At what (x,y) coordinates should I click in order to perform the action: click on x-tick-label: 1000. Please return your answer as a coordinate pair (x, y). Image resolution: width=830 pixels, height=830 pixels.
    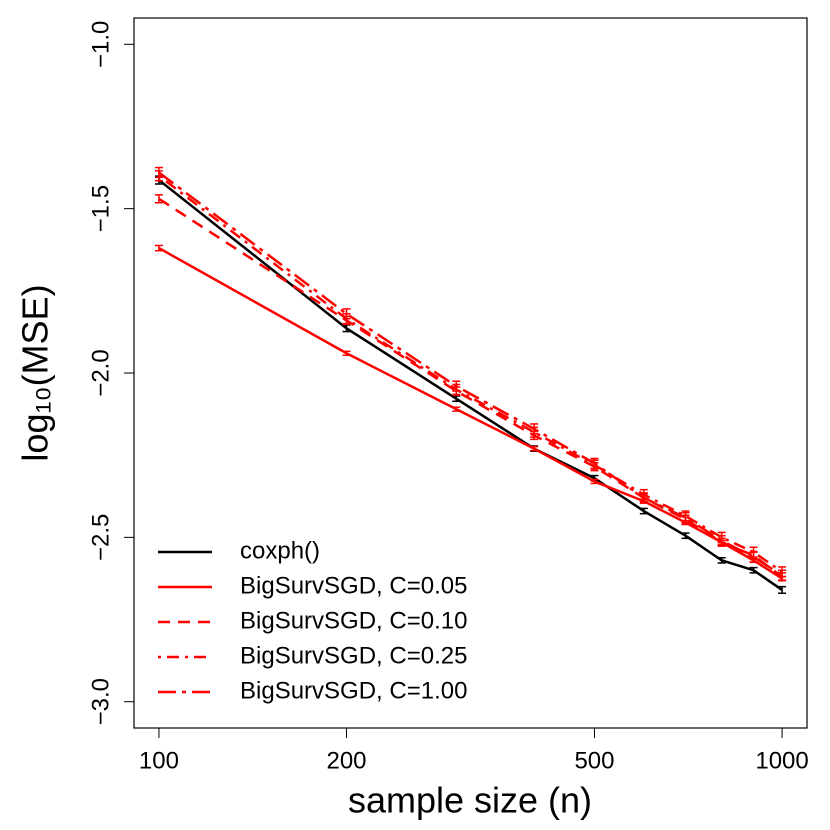
    Looking at the image, I should click on (781, 760).